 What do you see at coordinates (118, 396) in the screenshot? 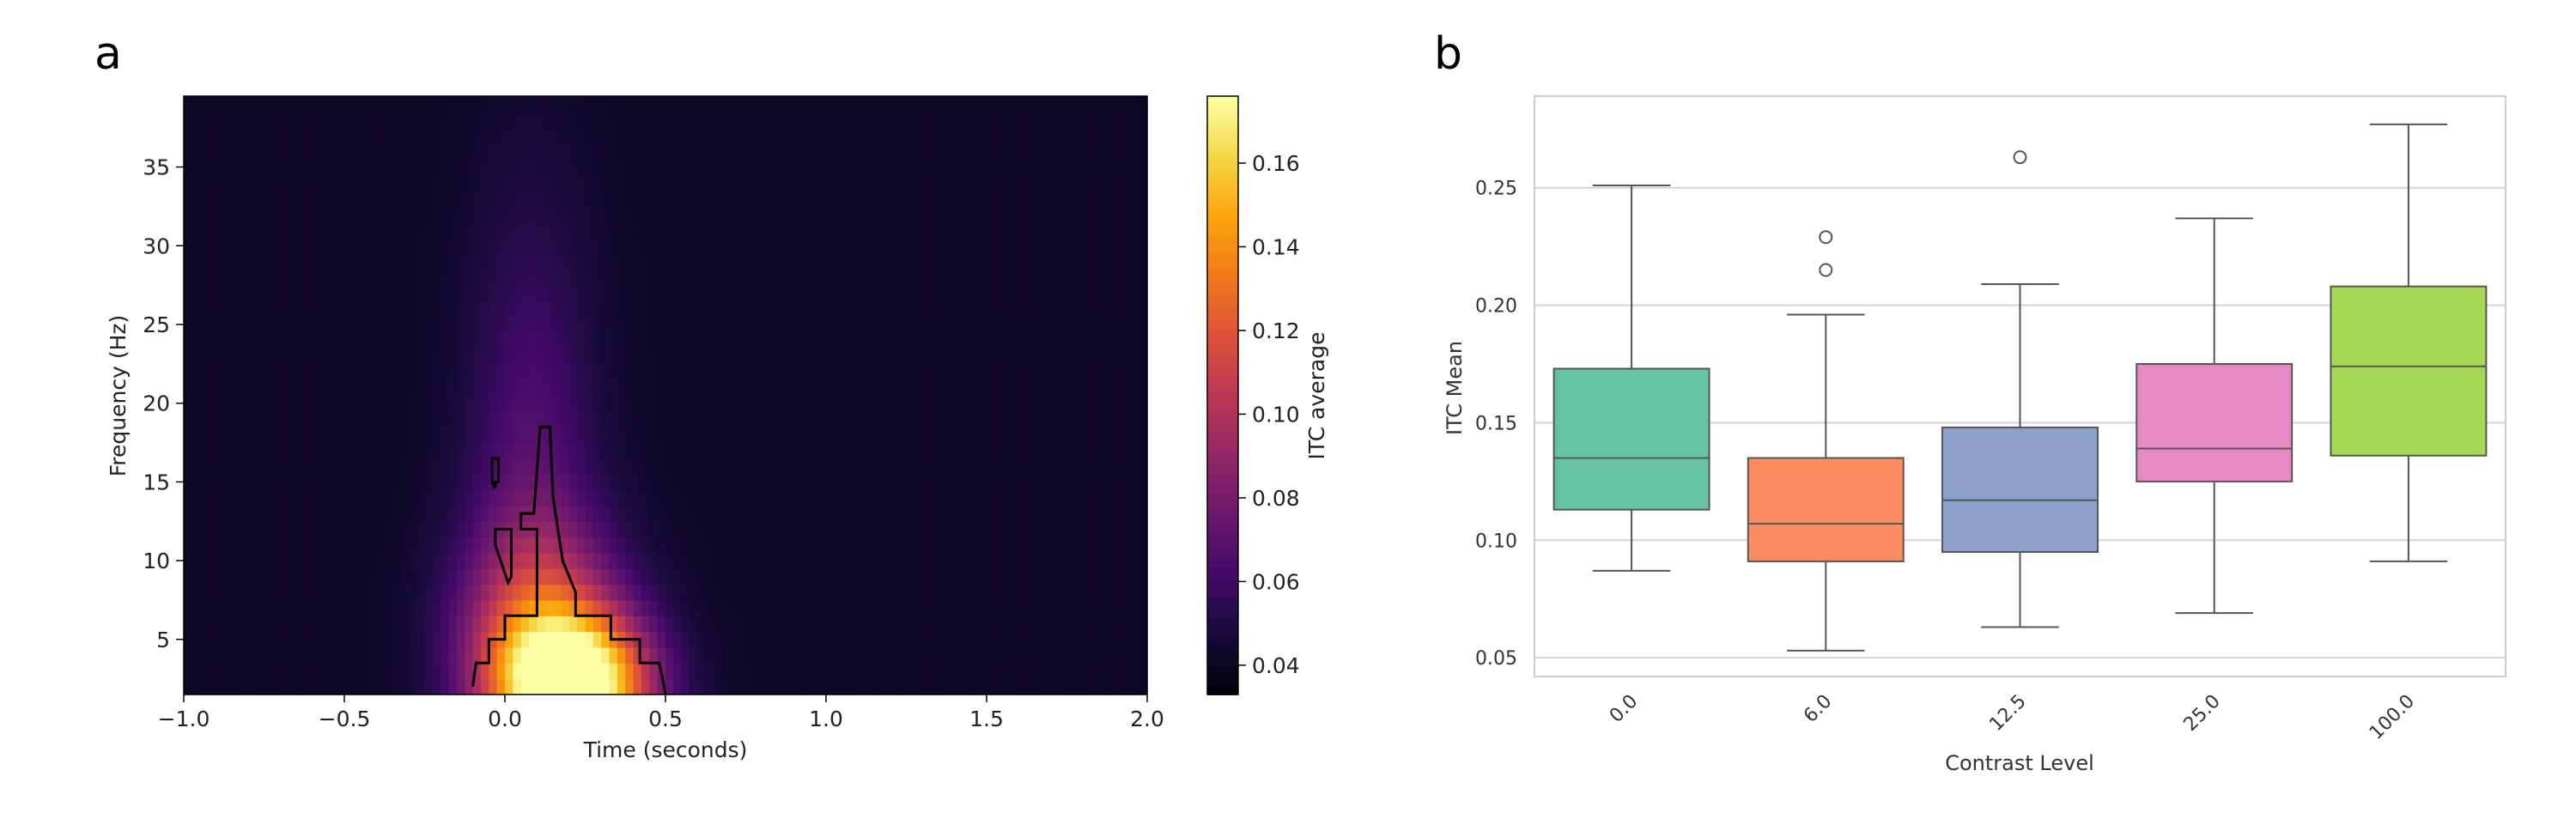
I see `heatmap-y-axis-title: Frequency (Hz)` at bounding box center [118, 396].